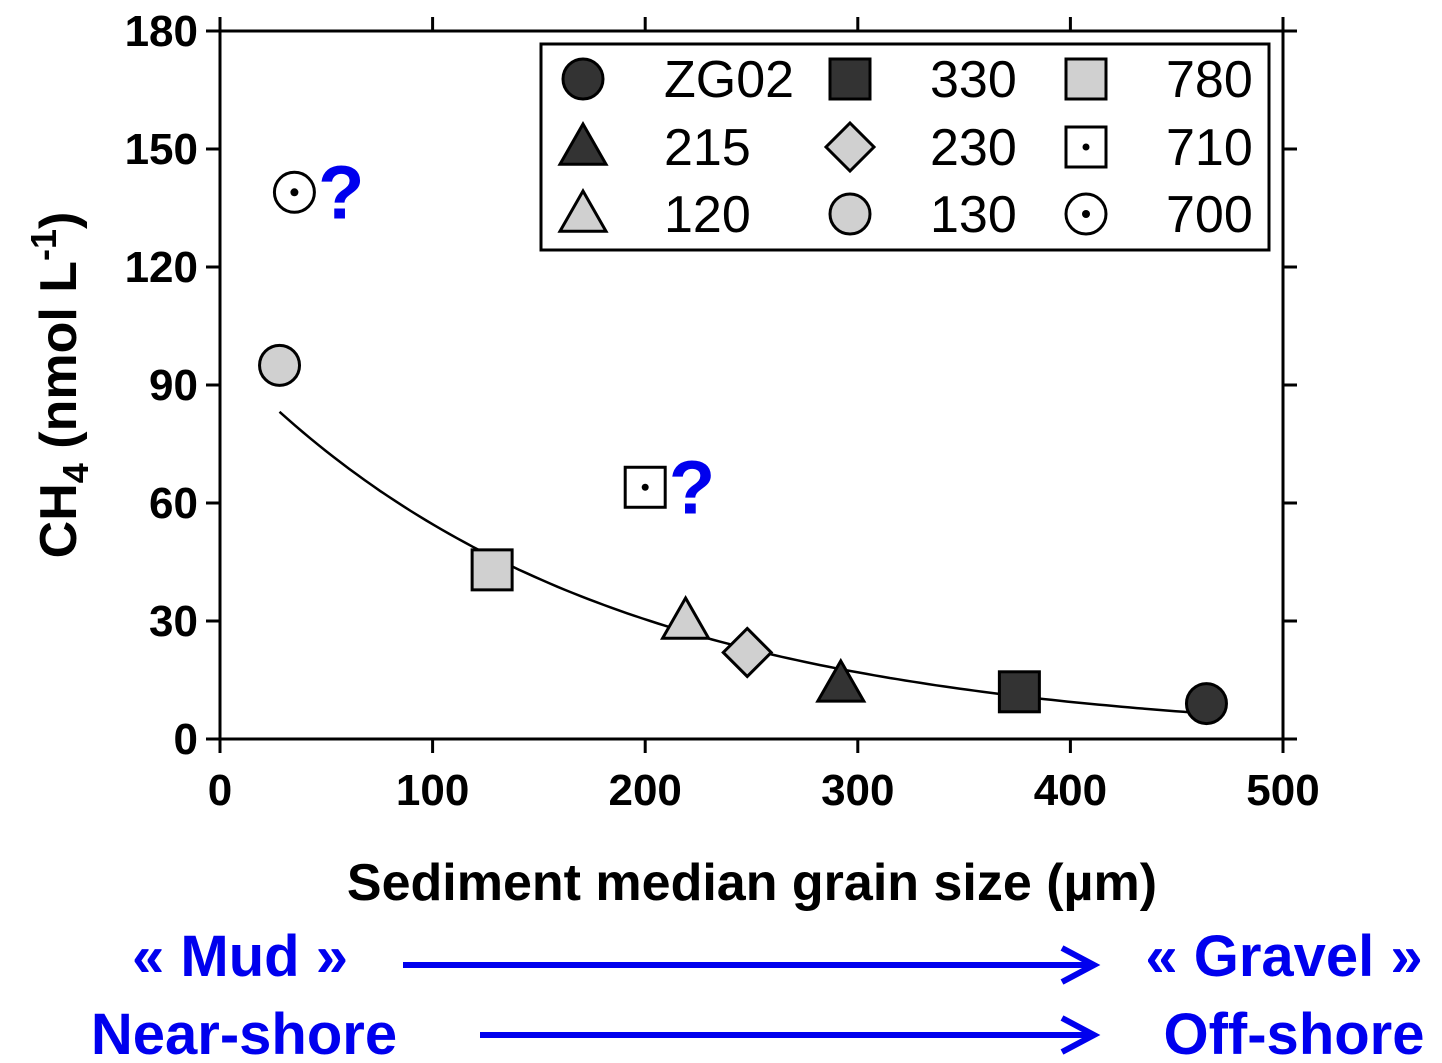  What do you see at coordinates (516, 340) in the screenshot?
I see `annotations: ??` at bounding box center [516, 340].